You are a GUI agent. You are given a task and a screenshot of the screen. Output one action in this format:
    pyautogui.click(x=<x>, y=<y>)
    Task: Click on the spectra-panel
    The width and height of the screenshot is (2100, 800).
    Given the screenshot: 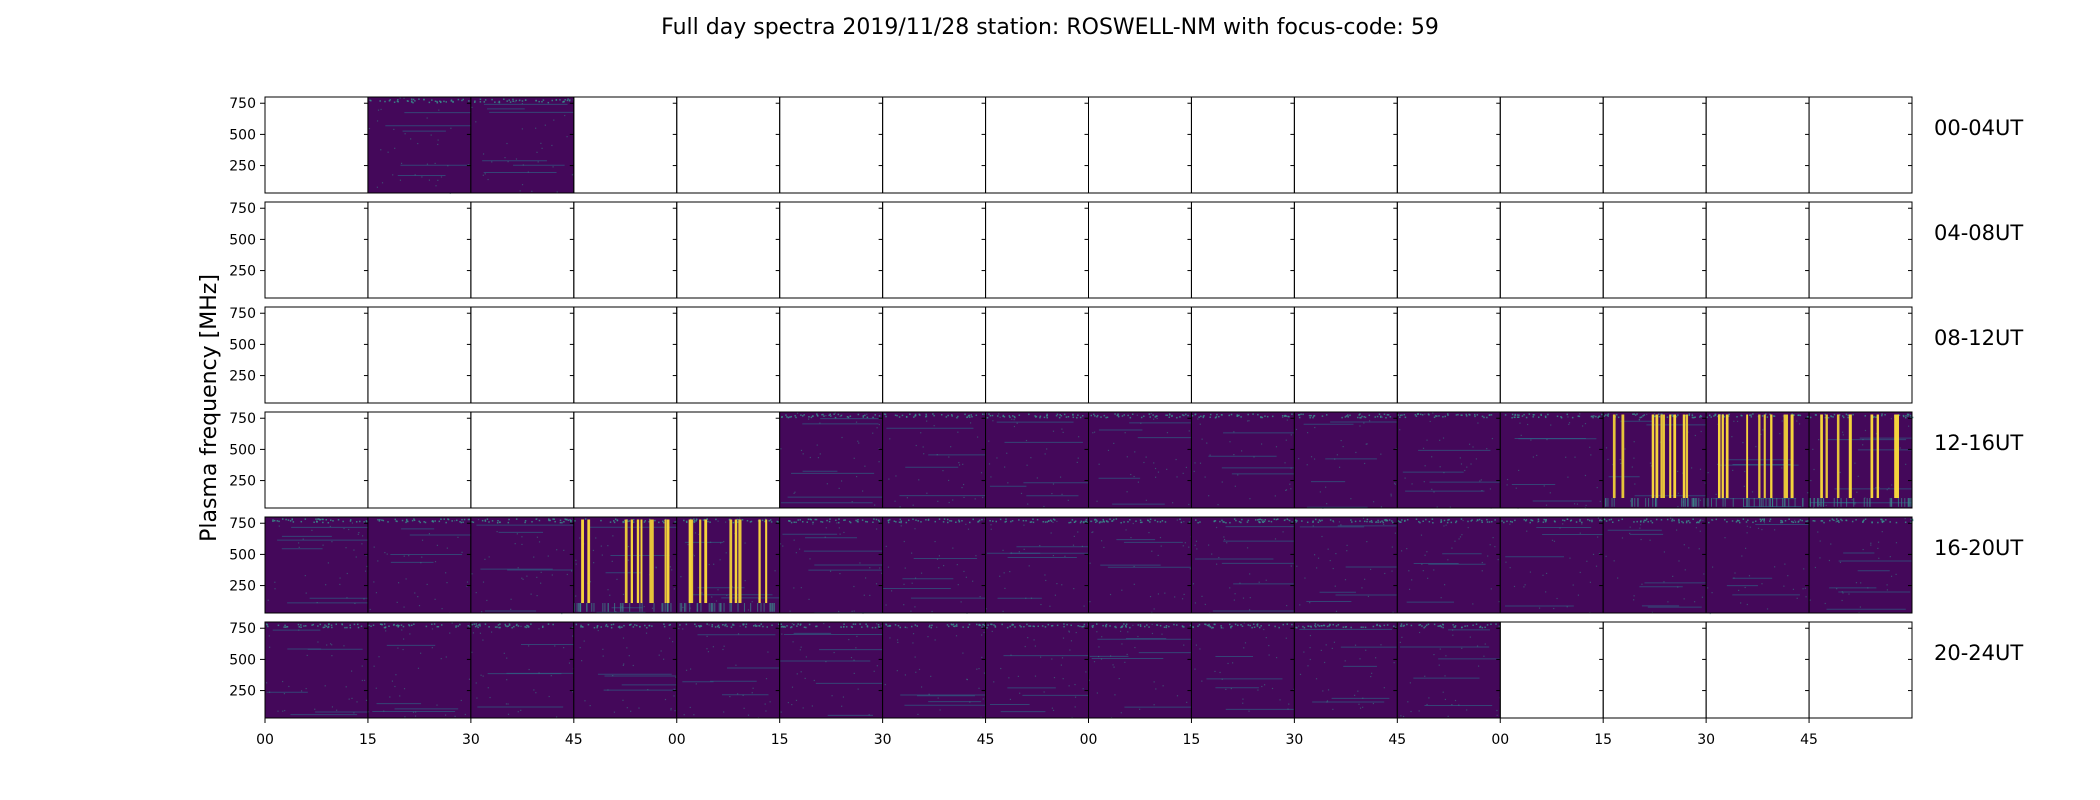 What is the action you would take?
    pyautogui.click(x=1654, y=355)
    